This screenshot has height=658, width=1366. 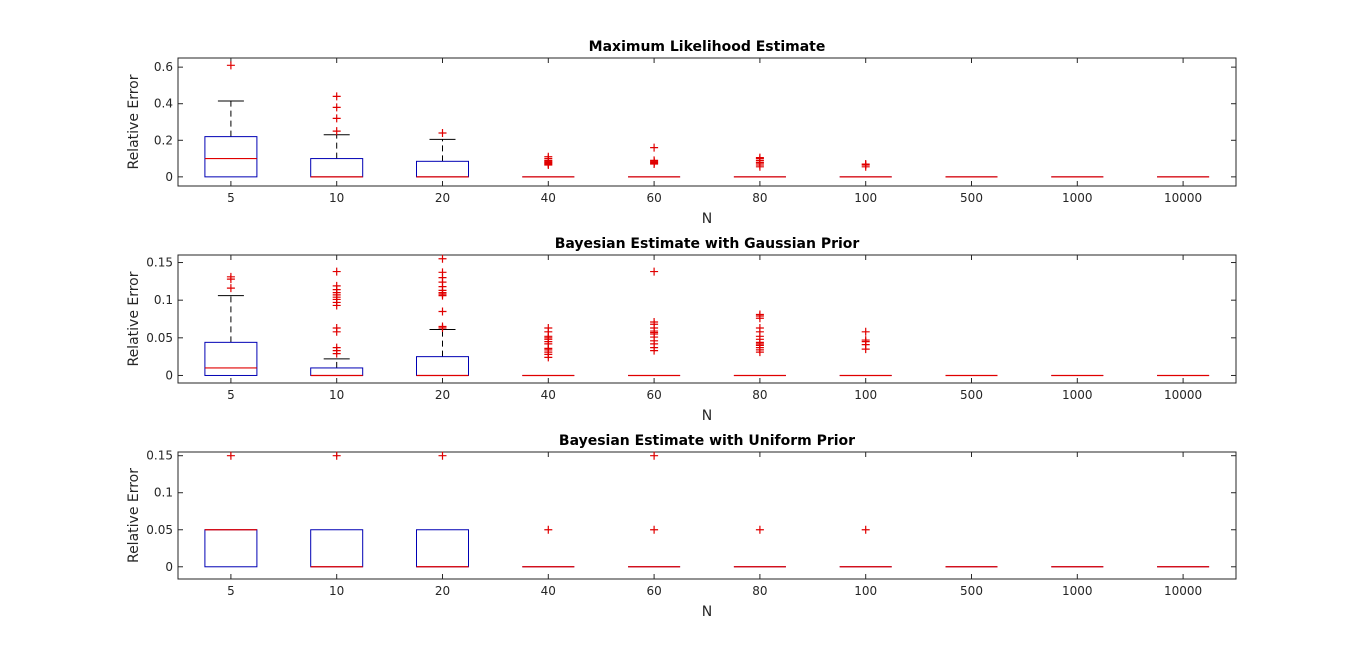 I want to click on y-tick-label: 0.6, so click(x=163, y=67).